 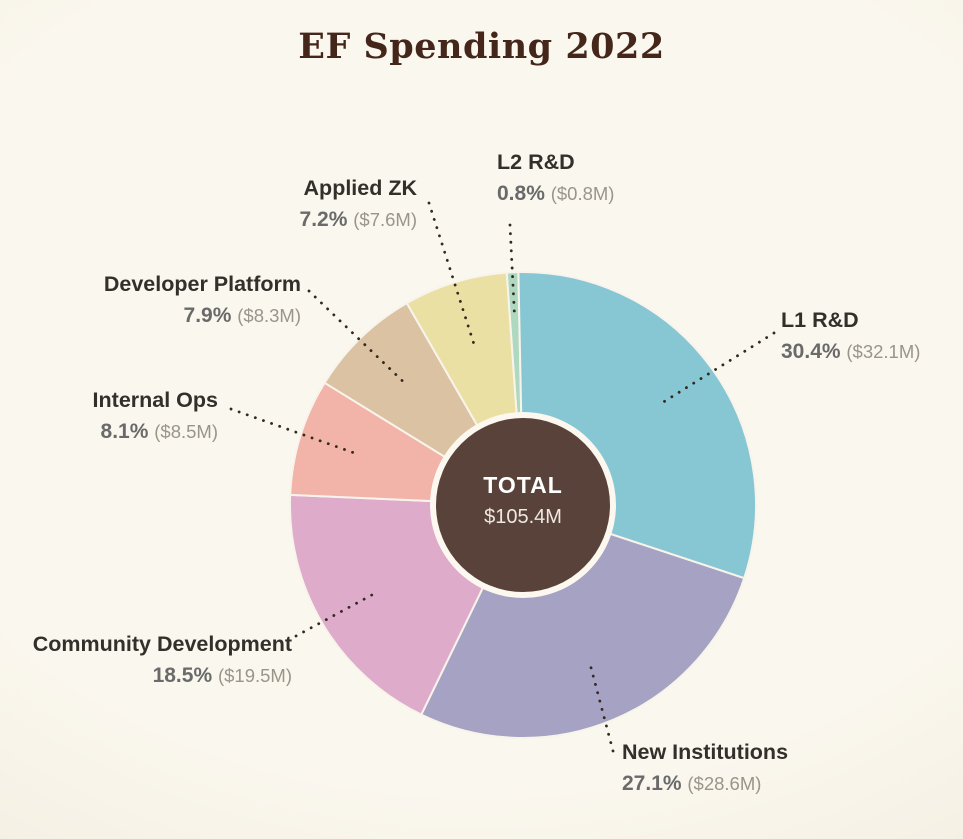 What do you see at coordinates (716, 369) in the screenshot?
I see `leader-line-l1-rd` at bounding box center [716, 369].